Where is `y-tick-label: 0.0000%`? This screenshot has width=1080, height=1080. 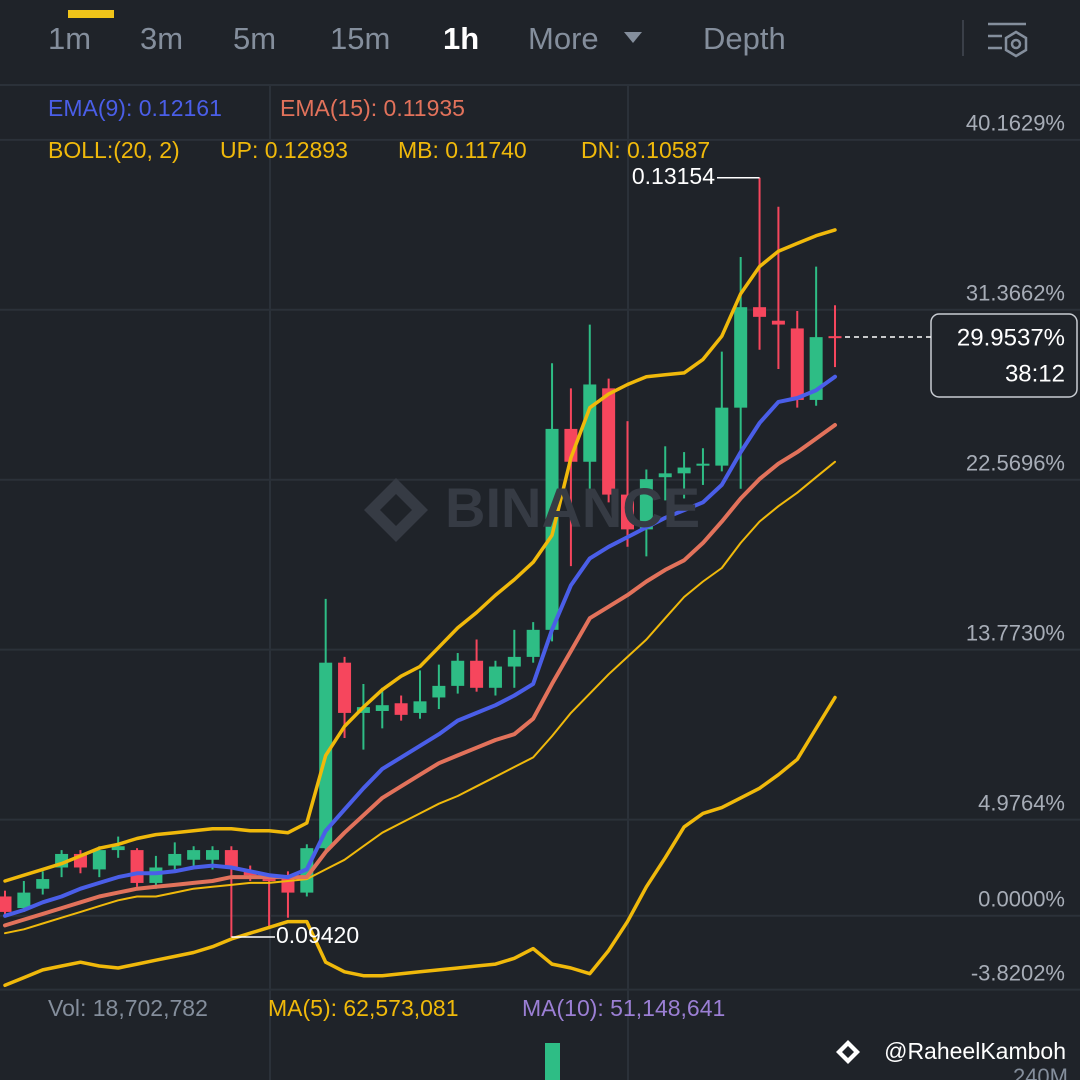
y-tick-label: 0.0000% is located at coordinates (1021, 899).